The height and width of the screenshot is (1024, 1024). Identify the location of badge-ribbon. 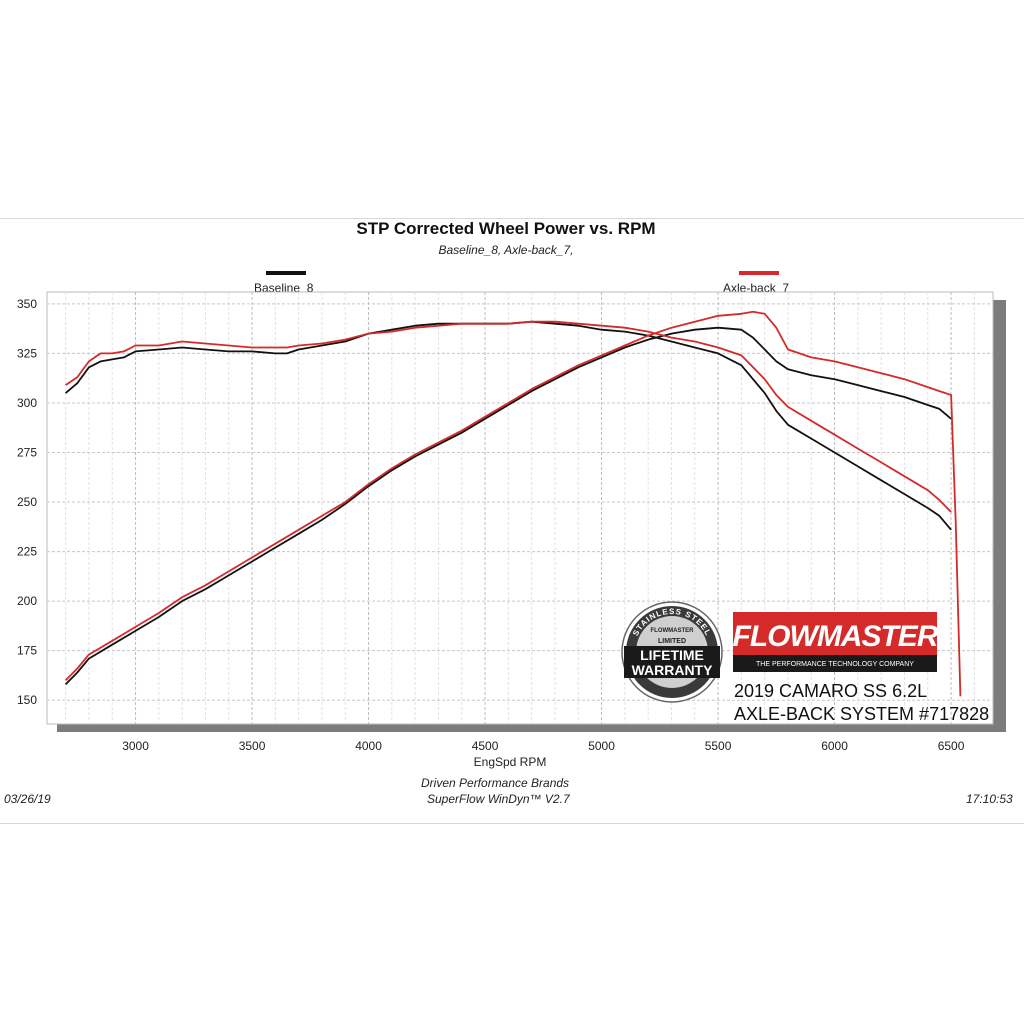
(672, 662).